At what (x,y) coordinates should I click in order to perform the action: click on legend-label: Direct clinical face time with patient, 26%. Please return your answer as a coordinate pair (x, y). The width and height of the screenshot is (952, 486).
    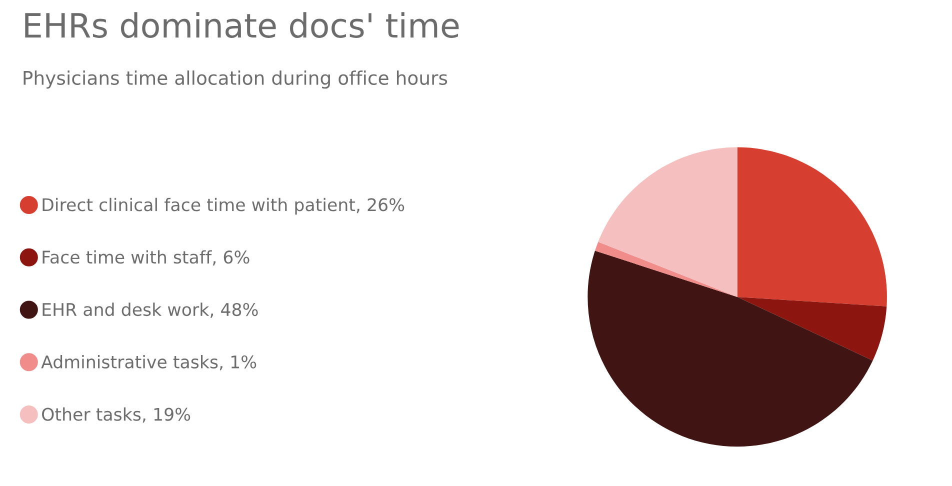
    Looking at the image, I should click on (223, 206).